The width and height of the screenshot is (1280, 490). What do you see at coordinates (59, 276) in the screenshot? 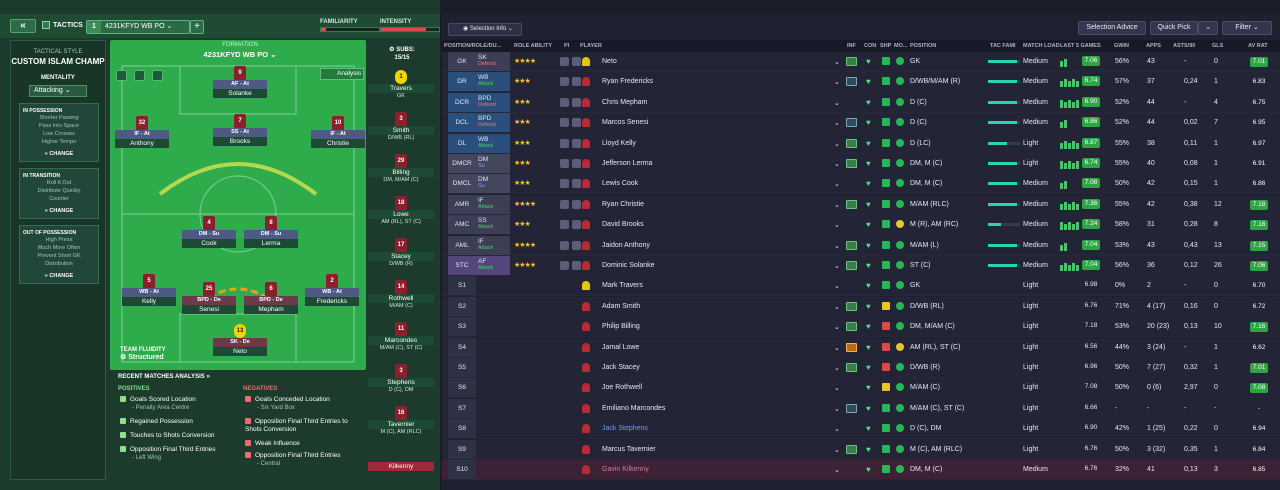
I see `change-out-possession-button: » CHANGE` at bounding box center [59, 276].